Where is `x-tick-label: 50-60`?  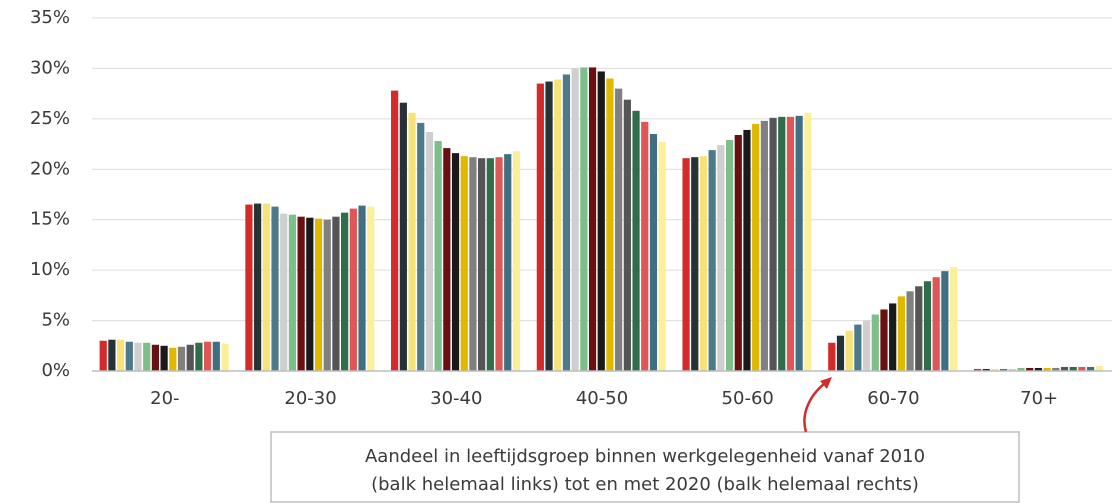 x-tick-label: 50-60 is located at coordinates (748, 398).